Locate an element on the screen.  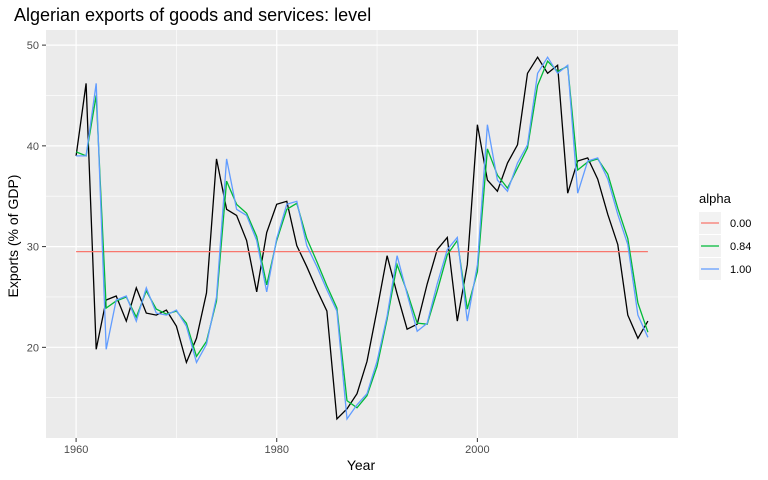
x-tick-label: 1980 is located at coordinates (276, 450).